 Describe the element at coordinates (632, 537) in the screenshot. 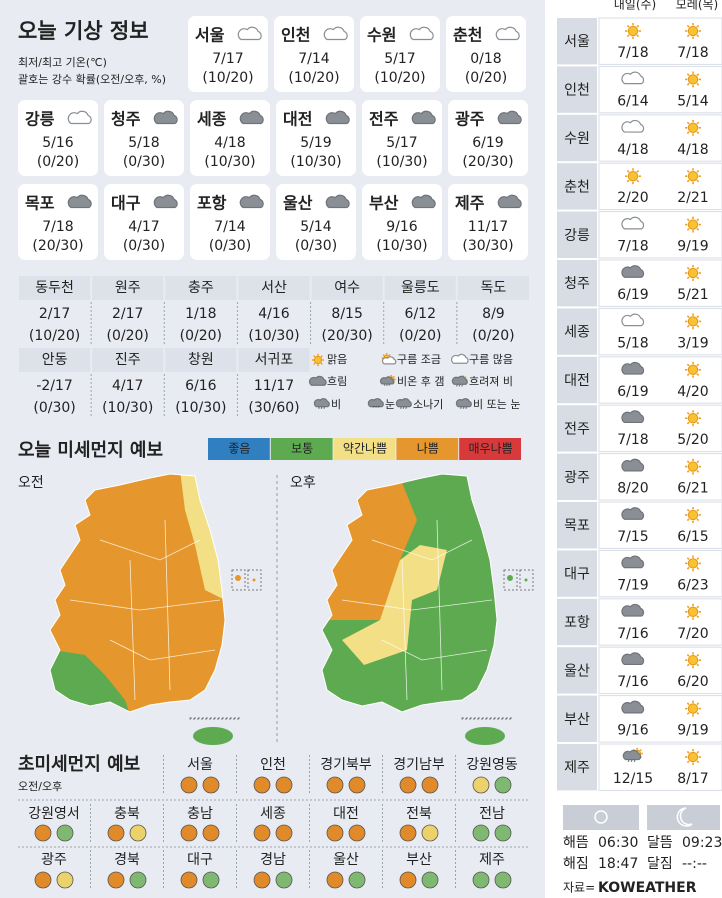

I see `forecast-temp: 7/15` at that location.